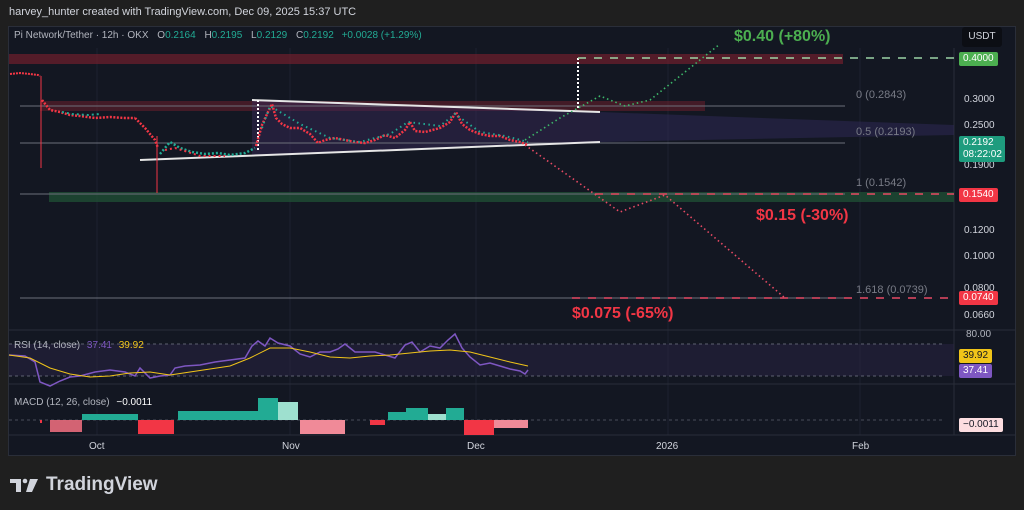  What do you see at coordinates (99, 345) in the screenshot?
I see `rsi-value: 37.41` at bounding box center [99, 345].